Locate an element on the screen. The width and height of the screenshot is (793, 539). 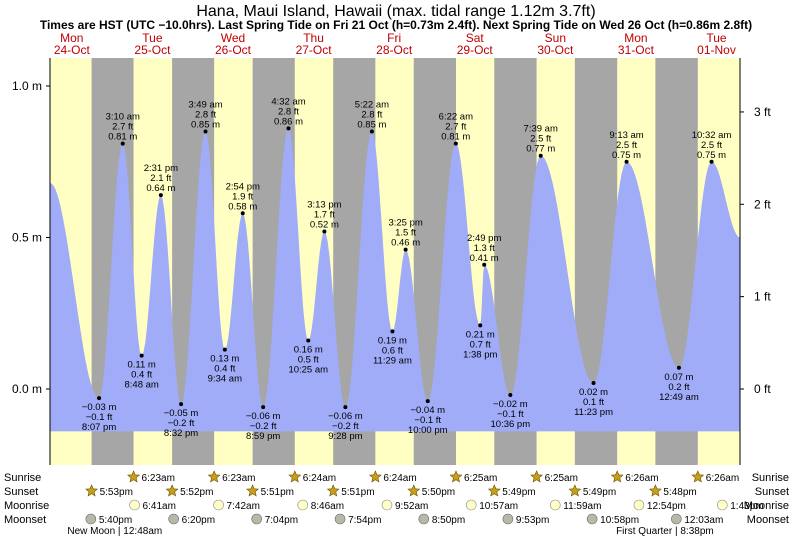
day-date: 25-Oct is located at coordinates (152, 50).